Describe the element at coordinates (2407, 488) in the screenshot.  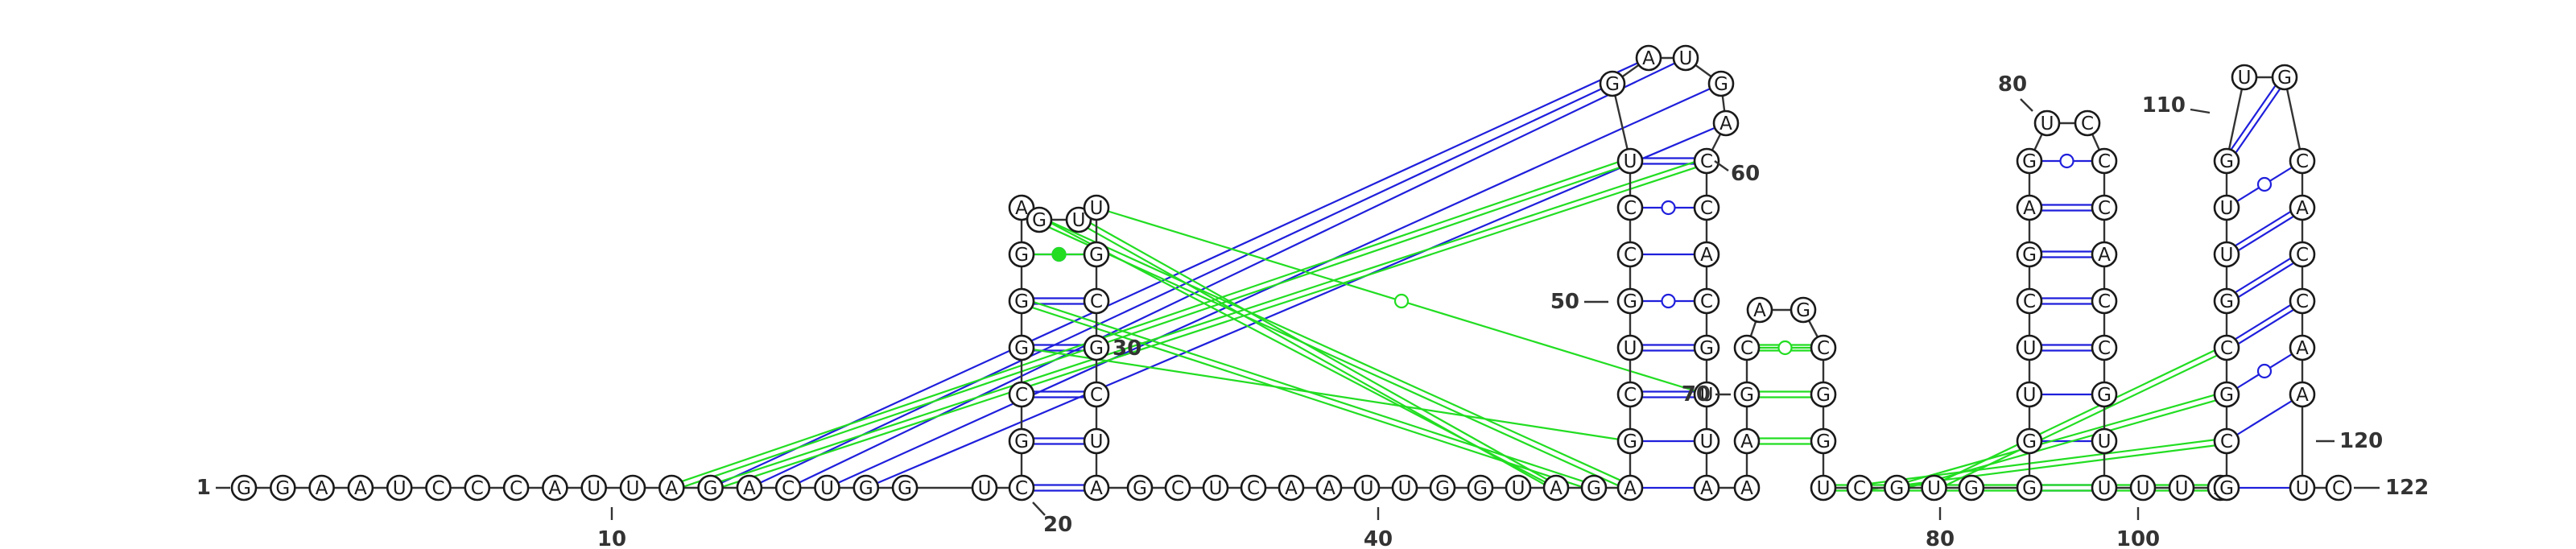
I see `label-122: 122` at that location.